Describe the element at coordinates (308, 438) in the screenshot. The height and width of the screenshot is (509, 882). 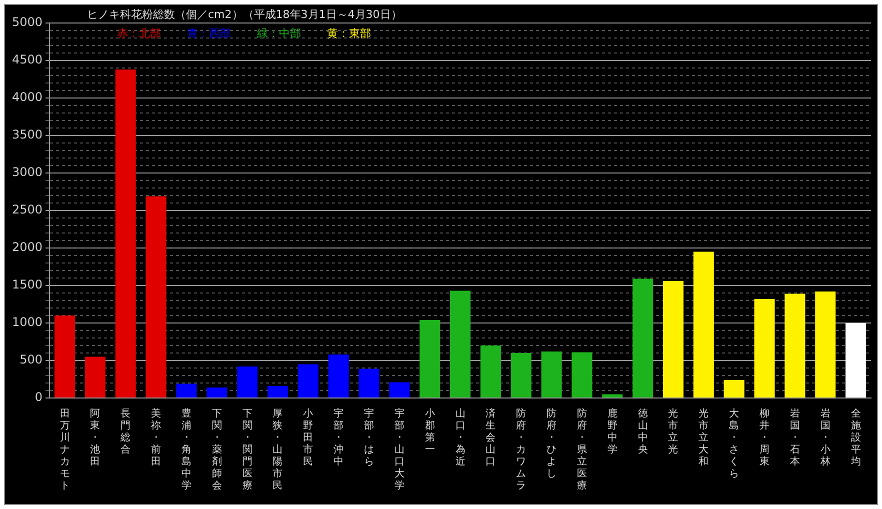
I see `x-tick-label: 小野田市民` at that location.